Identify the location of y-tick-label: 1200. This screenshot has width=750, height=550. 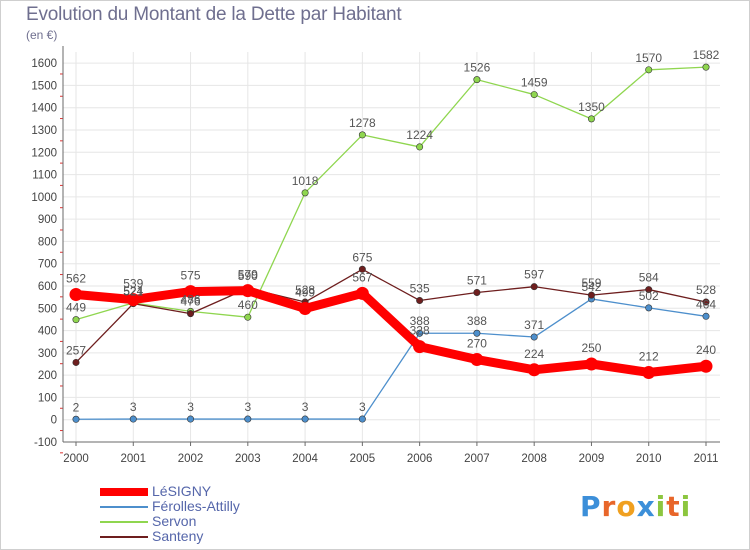
(44, 153).